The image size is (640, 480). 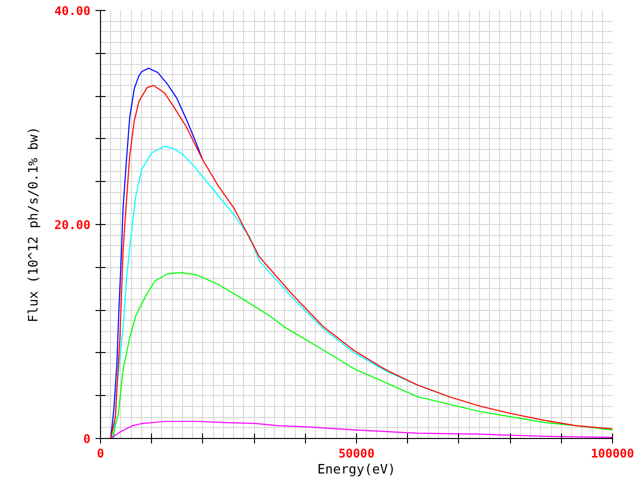 I want to click on x-tick-label: 100000, so click(x=612, y=453).